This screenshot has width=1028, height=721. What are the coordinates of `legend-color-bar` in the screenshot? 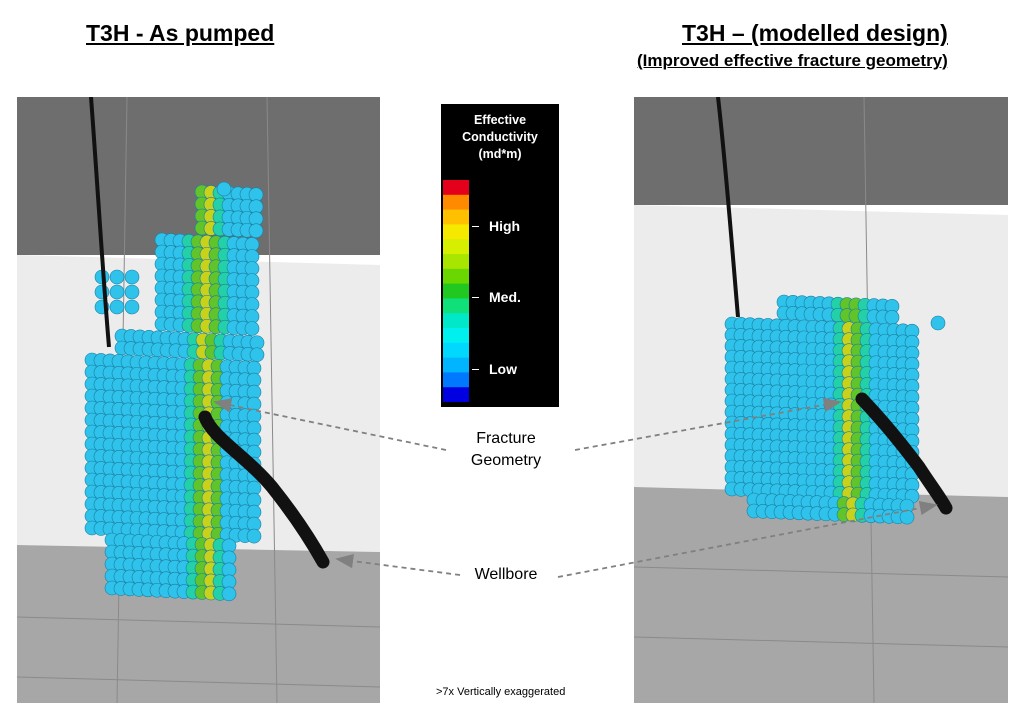 It's located at (456, 291).